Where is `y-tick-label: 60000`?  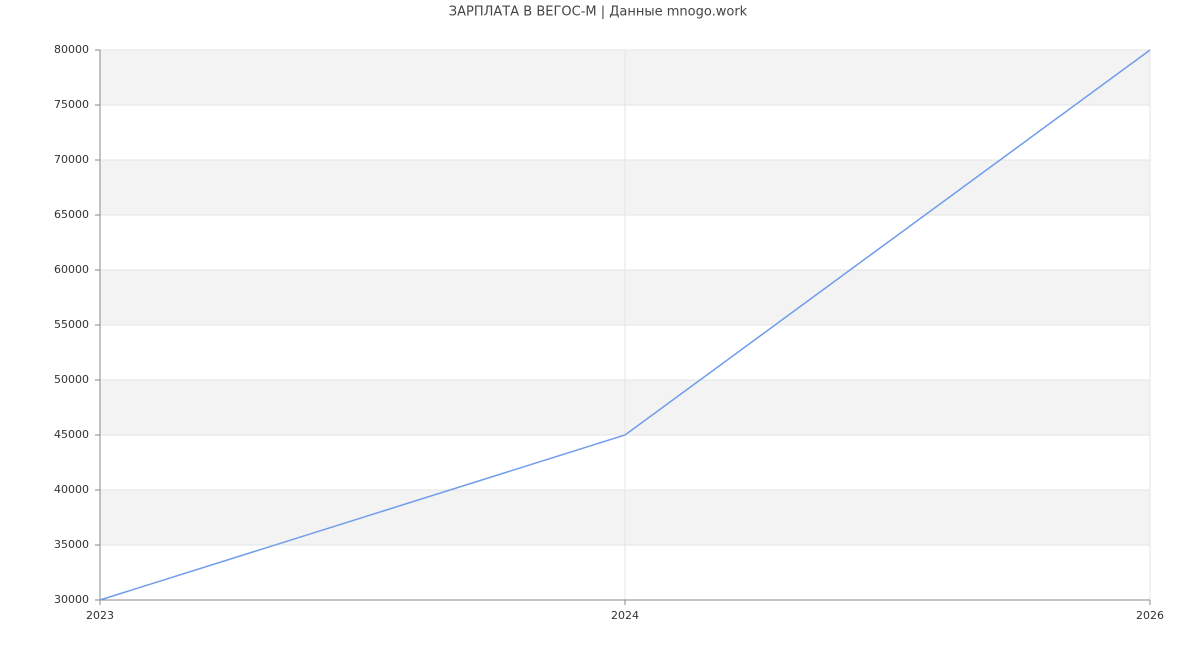 y-tick-label: 60000 is located at coordinates (71, 269).